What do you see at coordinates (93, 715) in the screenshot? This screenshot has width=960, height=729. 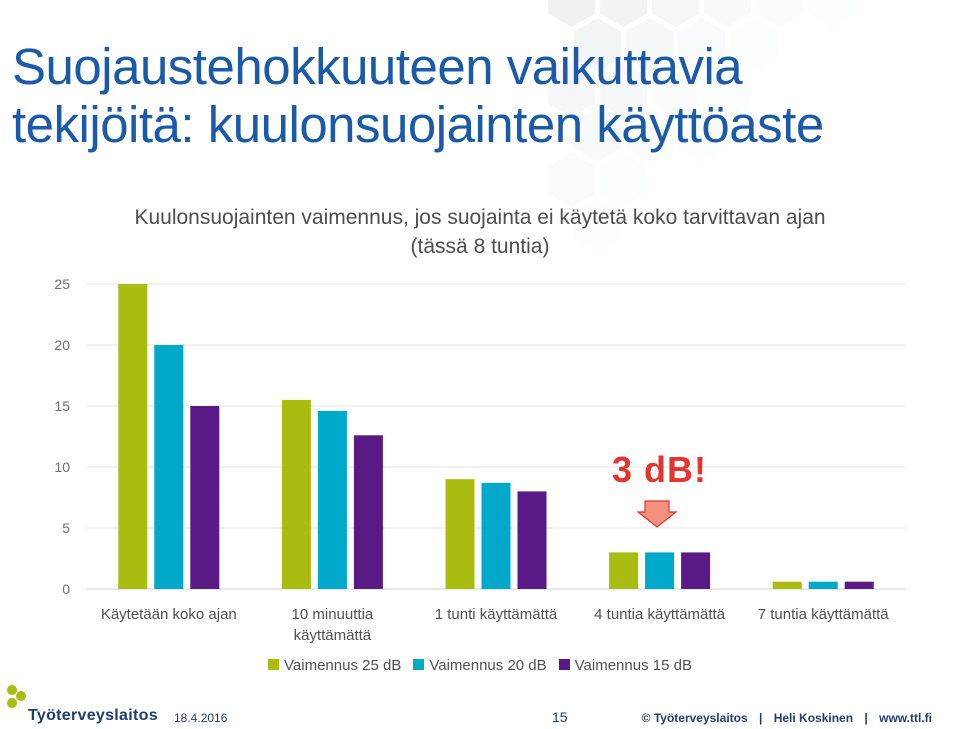 I see `company-logo-text: Työterveyslaitos` at bounding box center [93, 715].